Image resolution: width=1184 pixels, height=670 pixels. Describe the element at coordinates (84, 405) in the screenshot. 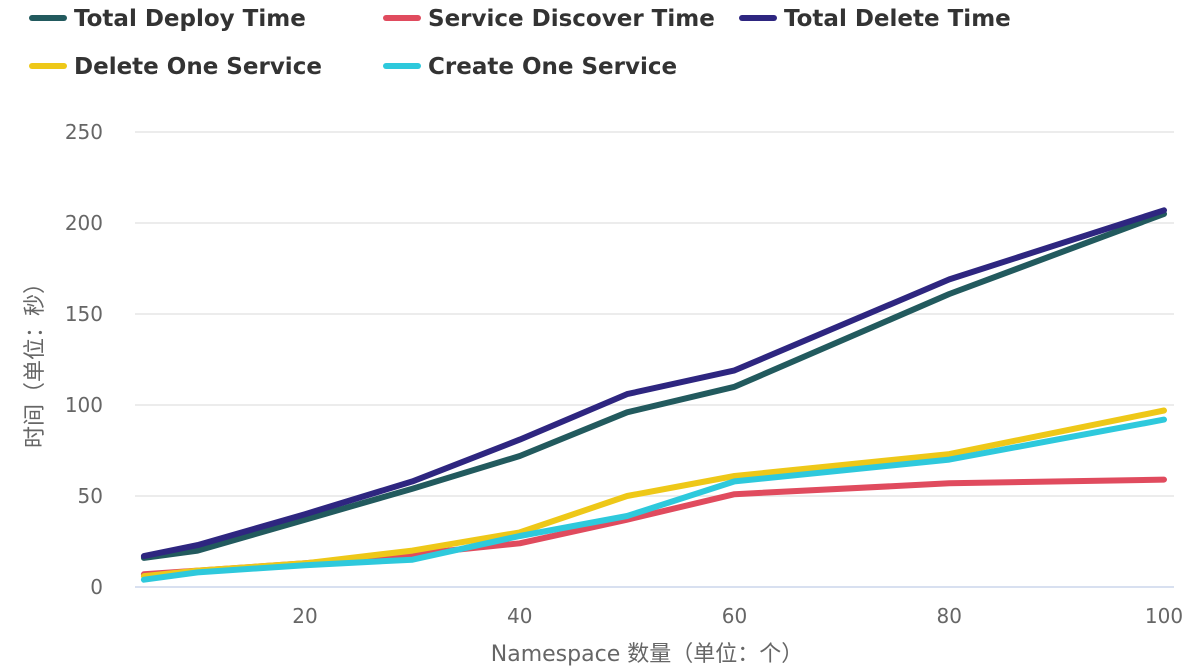

I see `y-tick-label: 100` at that location.